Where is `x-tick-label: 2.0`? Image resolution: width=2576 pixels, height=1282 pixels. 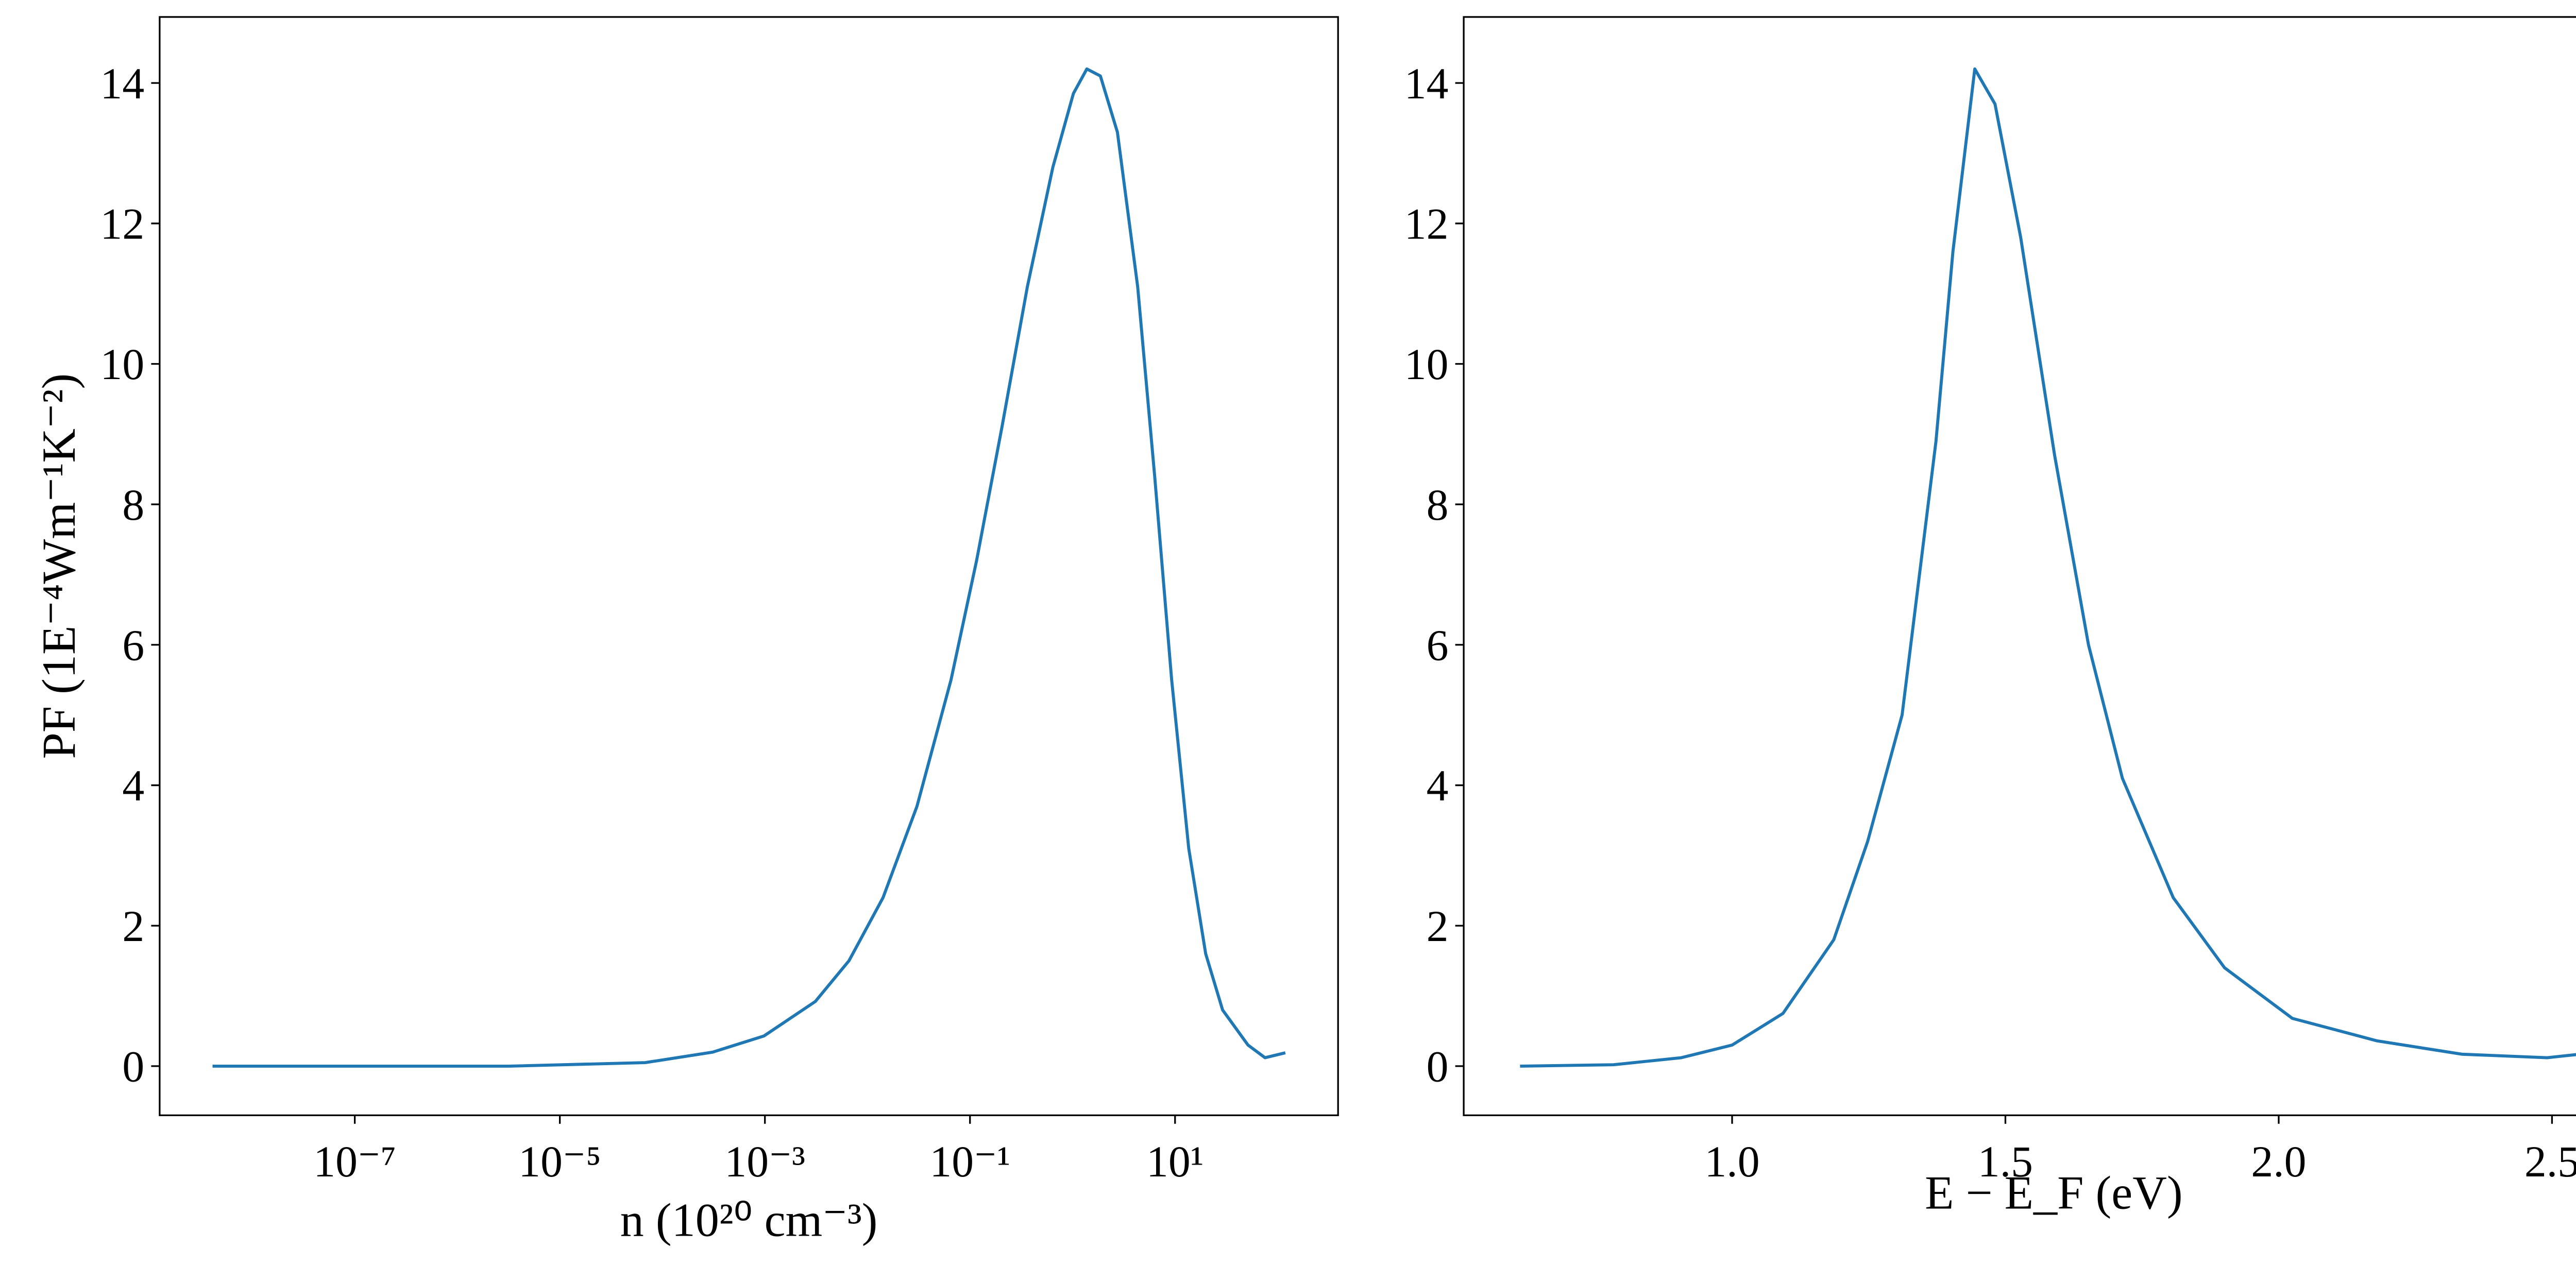 x-tick-label: 2.0 is located at coordinates (2278, 1162).